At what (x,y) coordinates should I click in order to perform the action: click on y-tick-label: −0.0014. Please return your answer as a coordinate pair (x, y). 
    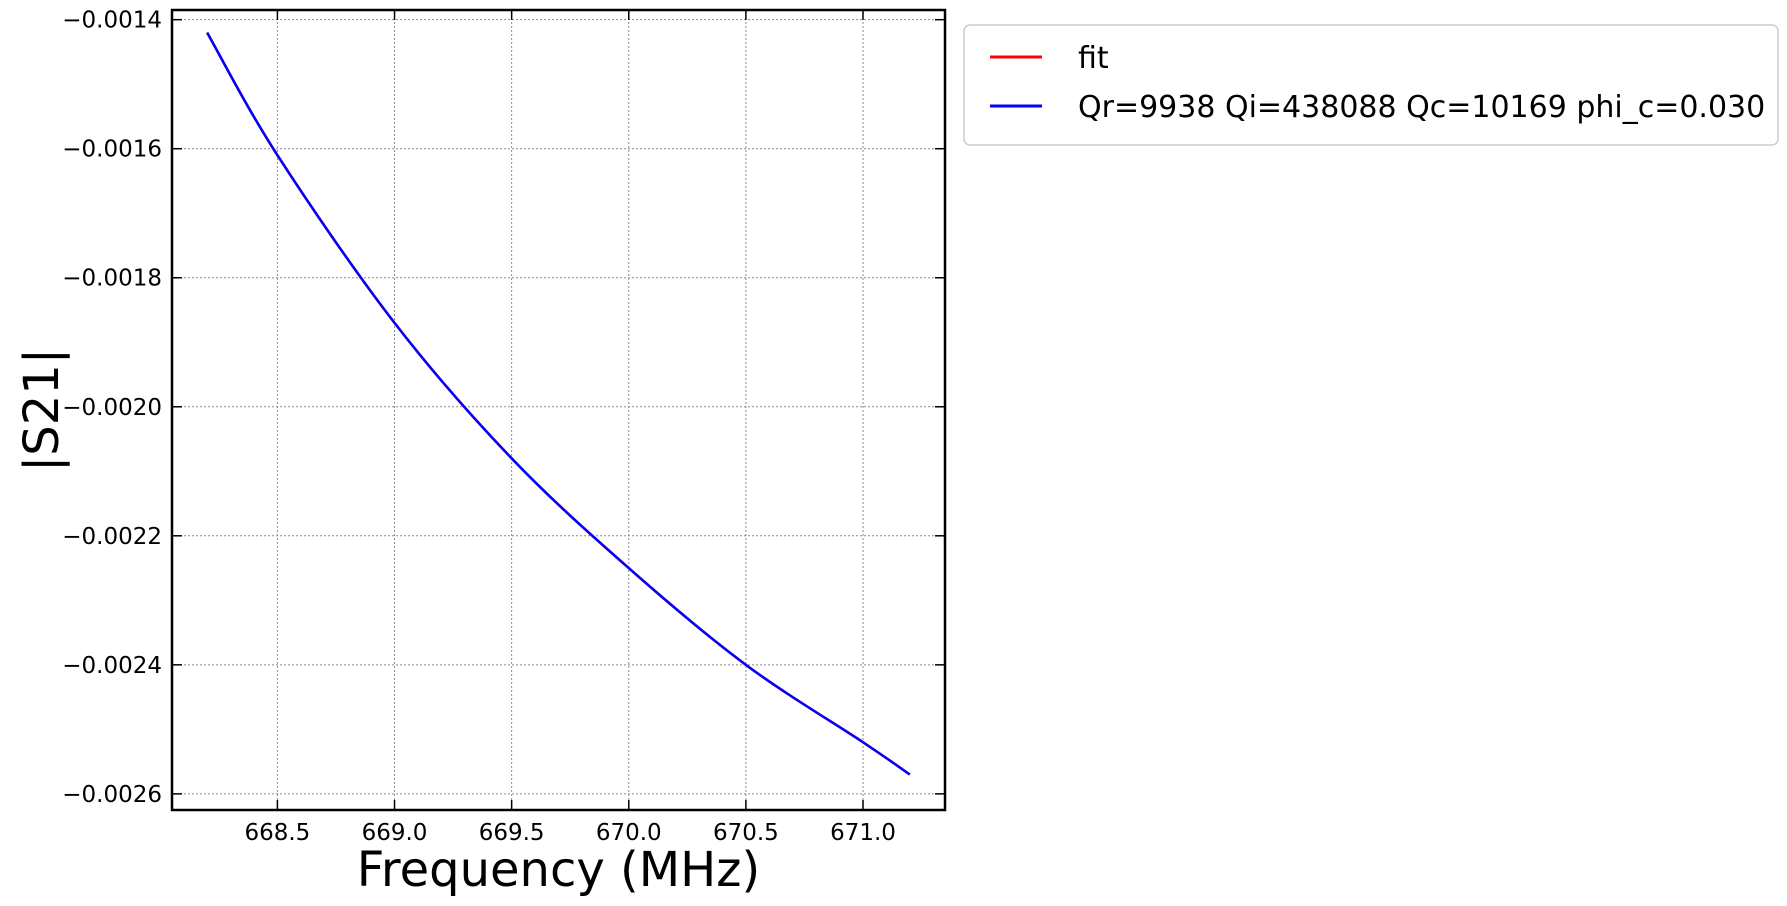
    Looking at the image, I should click on (112, 21).